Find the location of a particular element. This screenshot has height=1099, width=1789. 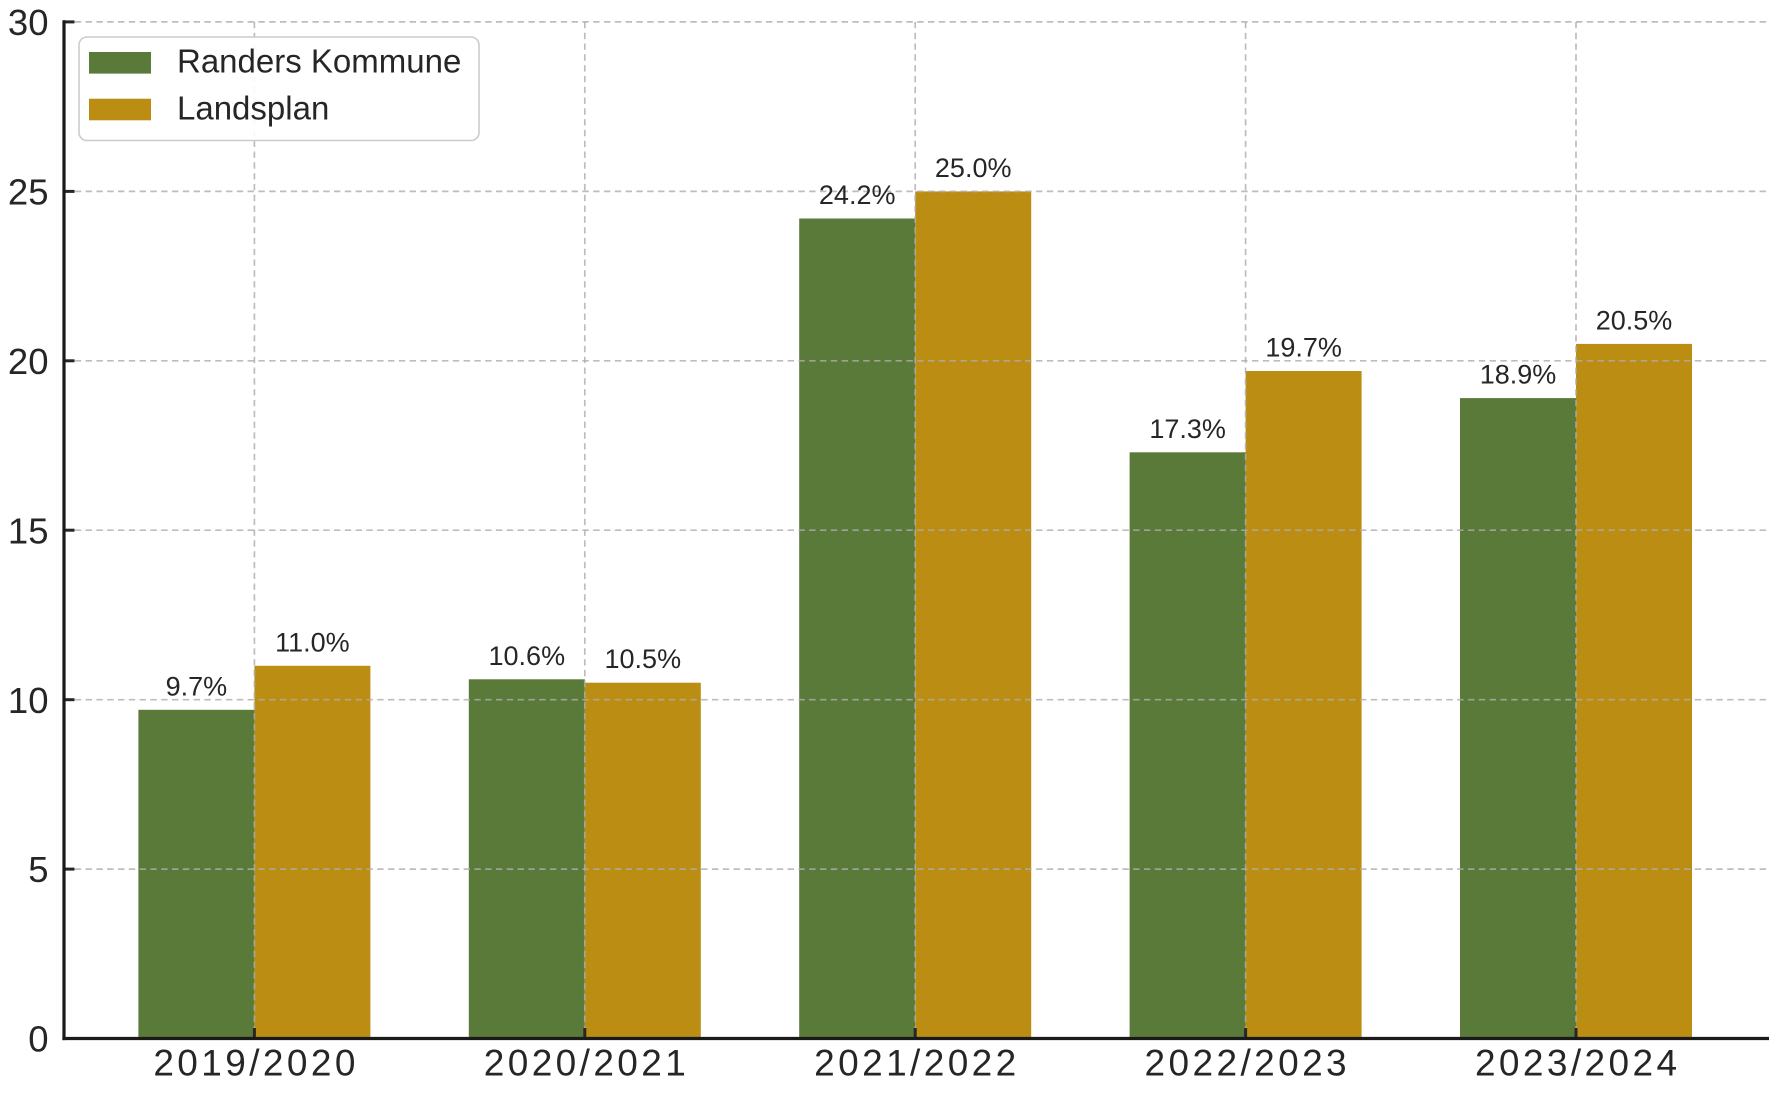

svg-text: 9.7% is located at coordinates (197, 686).